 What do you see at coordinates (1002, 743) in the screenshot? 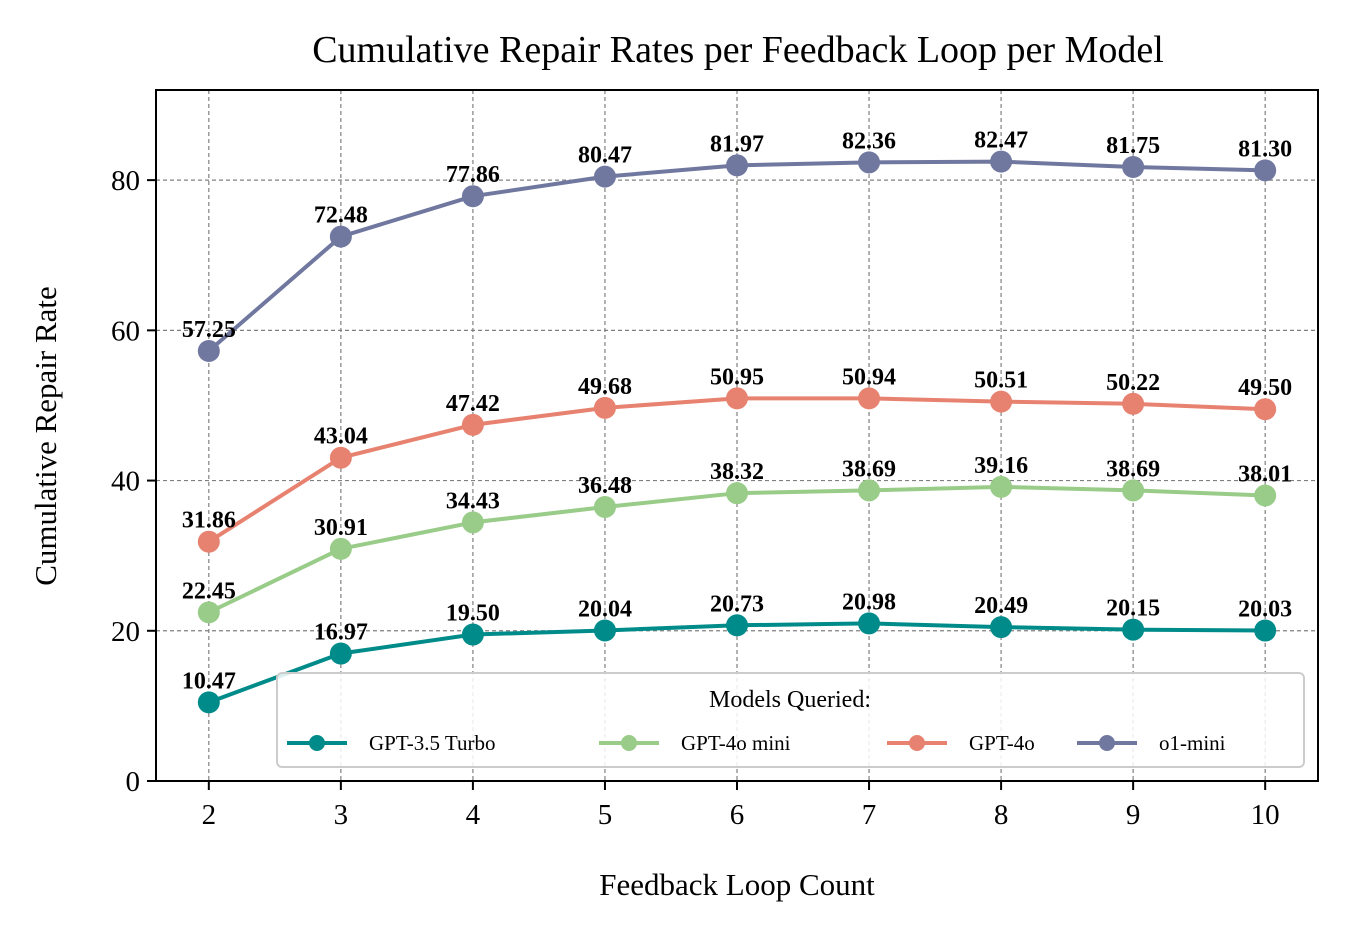
I see `legend-label: GPT-4o` at bounding box center [1002, 743].